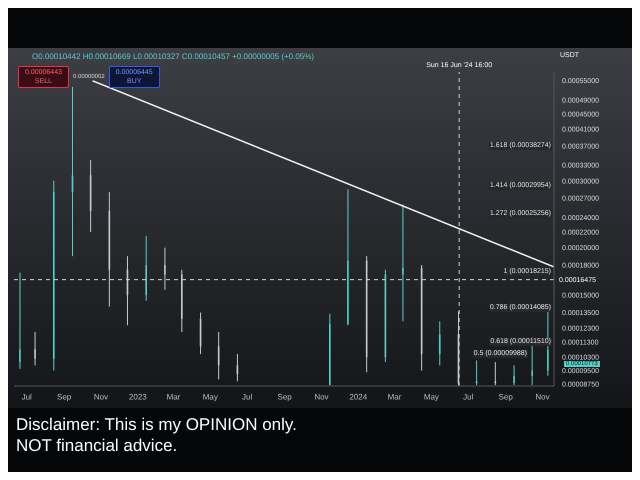 The width and height of the screenshot is (640, 480). What do you see at coordinates (173, 56) in the screenshot?
I see `text: O0.00010442 H0.00010669 L0.00010327 C0.00010457 +0.00000005 (+0.05%)` at bounding box center [173, 56].